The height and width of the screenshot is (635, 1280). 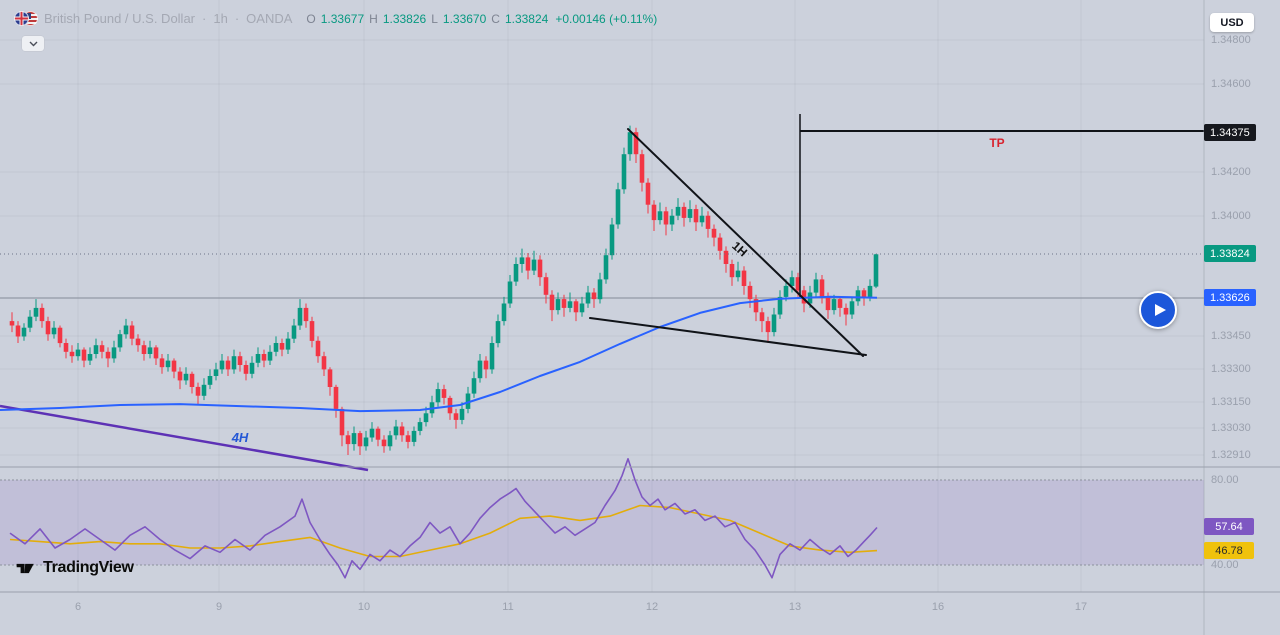 What do you see at coordinates (25, 568) in the screenshot?
I see `tradingview-mark-icon` at bounding box center [25, 568].